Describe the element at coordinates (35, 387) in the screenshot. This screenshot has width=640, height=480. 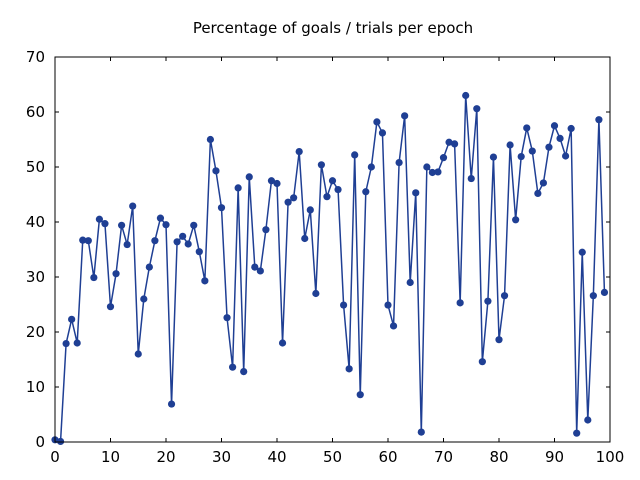
I see `y-tick-label: 10` at that location.